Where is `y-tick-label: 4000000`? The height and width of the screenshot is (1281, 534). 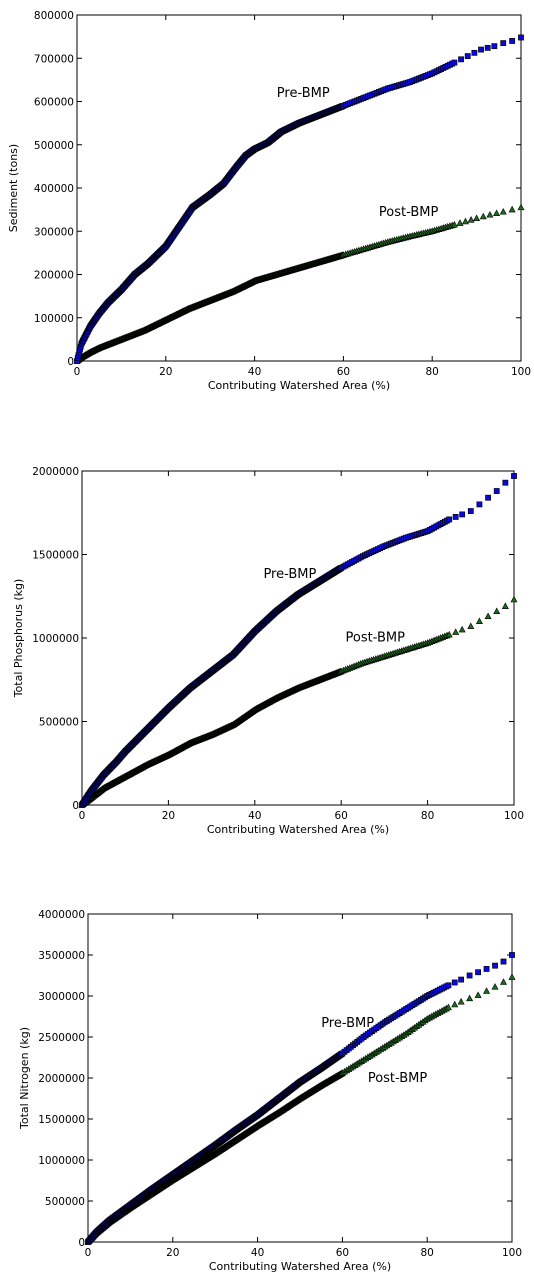 y-tick-label: 4000000 is located at coordinates (61, 915).